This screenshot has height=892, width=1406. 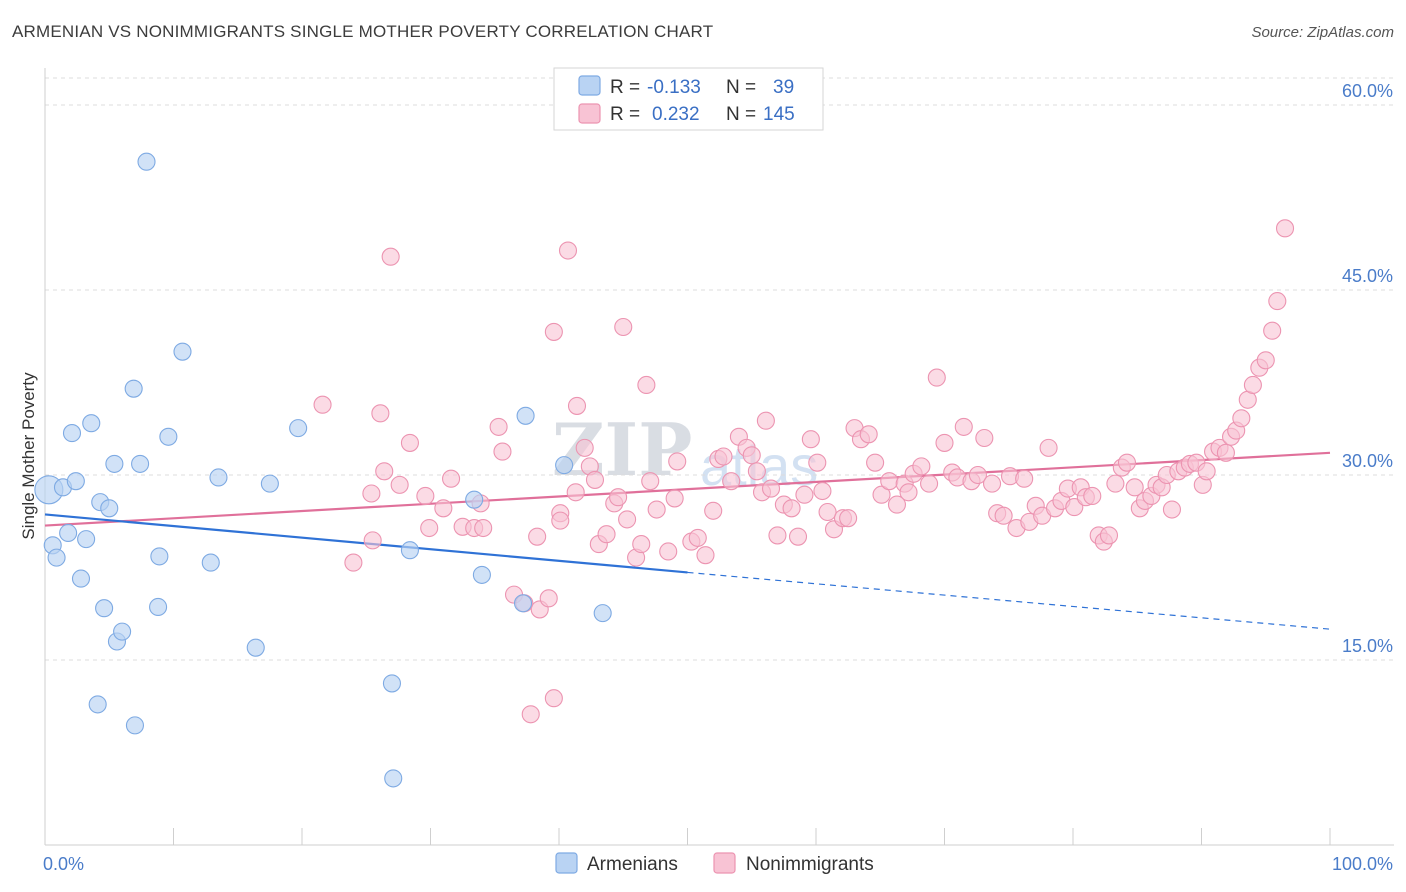 I want to click on x-tick-labels: 0.0% 100.0%, so click(x=718, y=864).